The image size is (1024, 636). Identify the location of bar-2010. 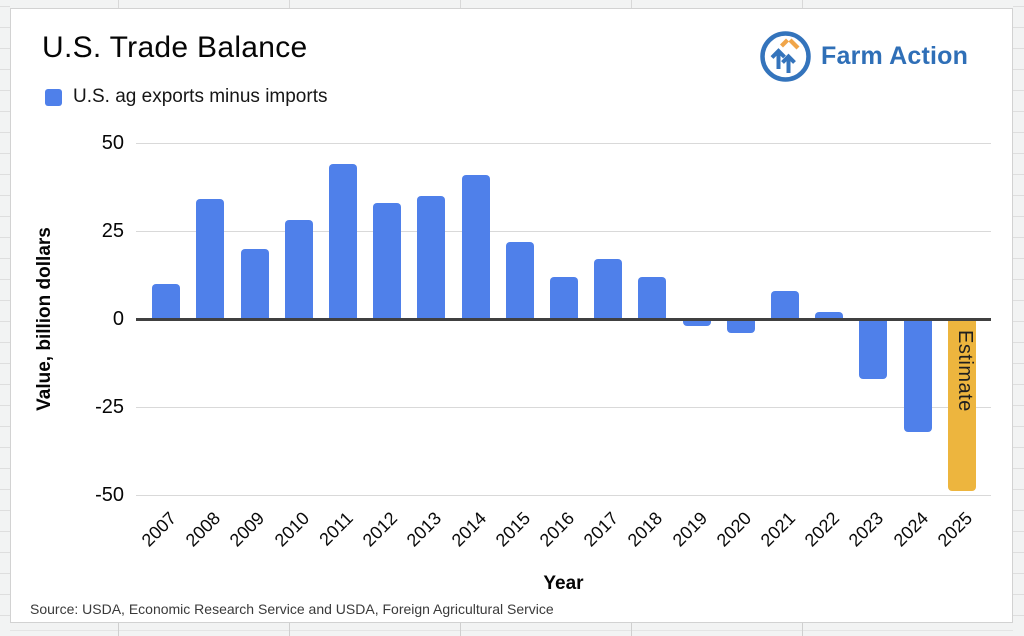
(298, 269).